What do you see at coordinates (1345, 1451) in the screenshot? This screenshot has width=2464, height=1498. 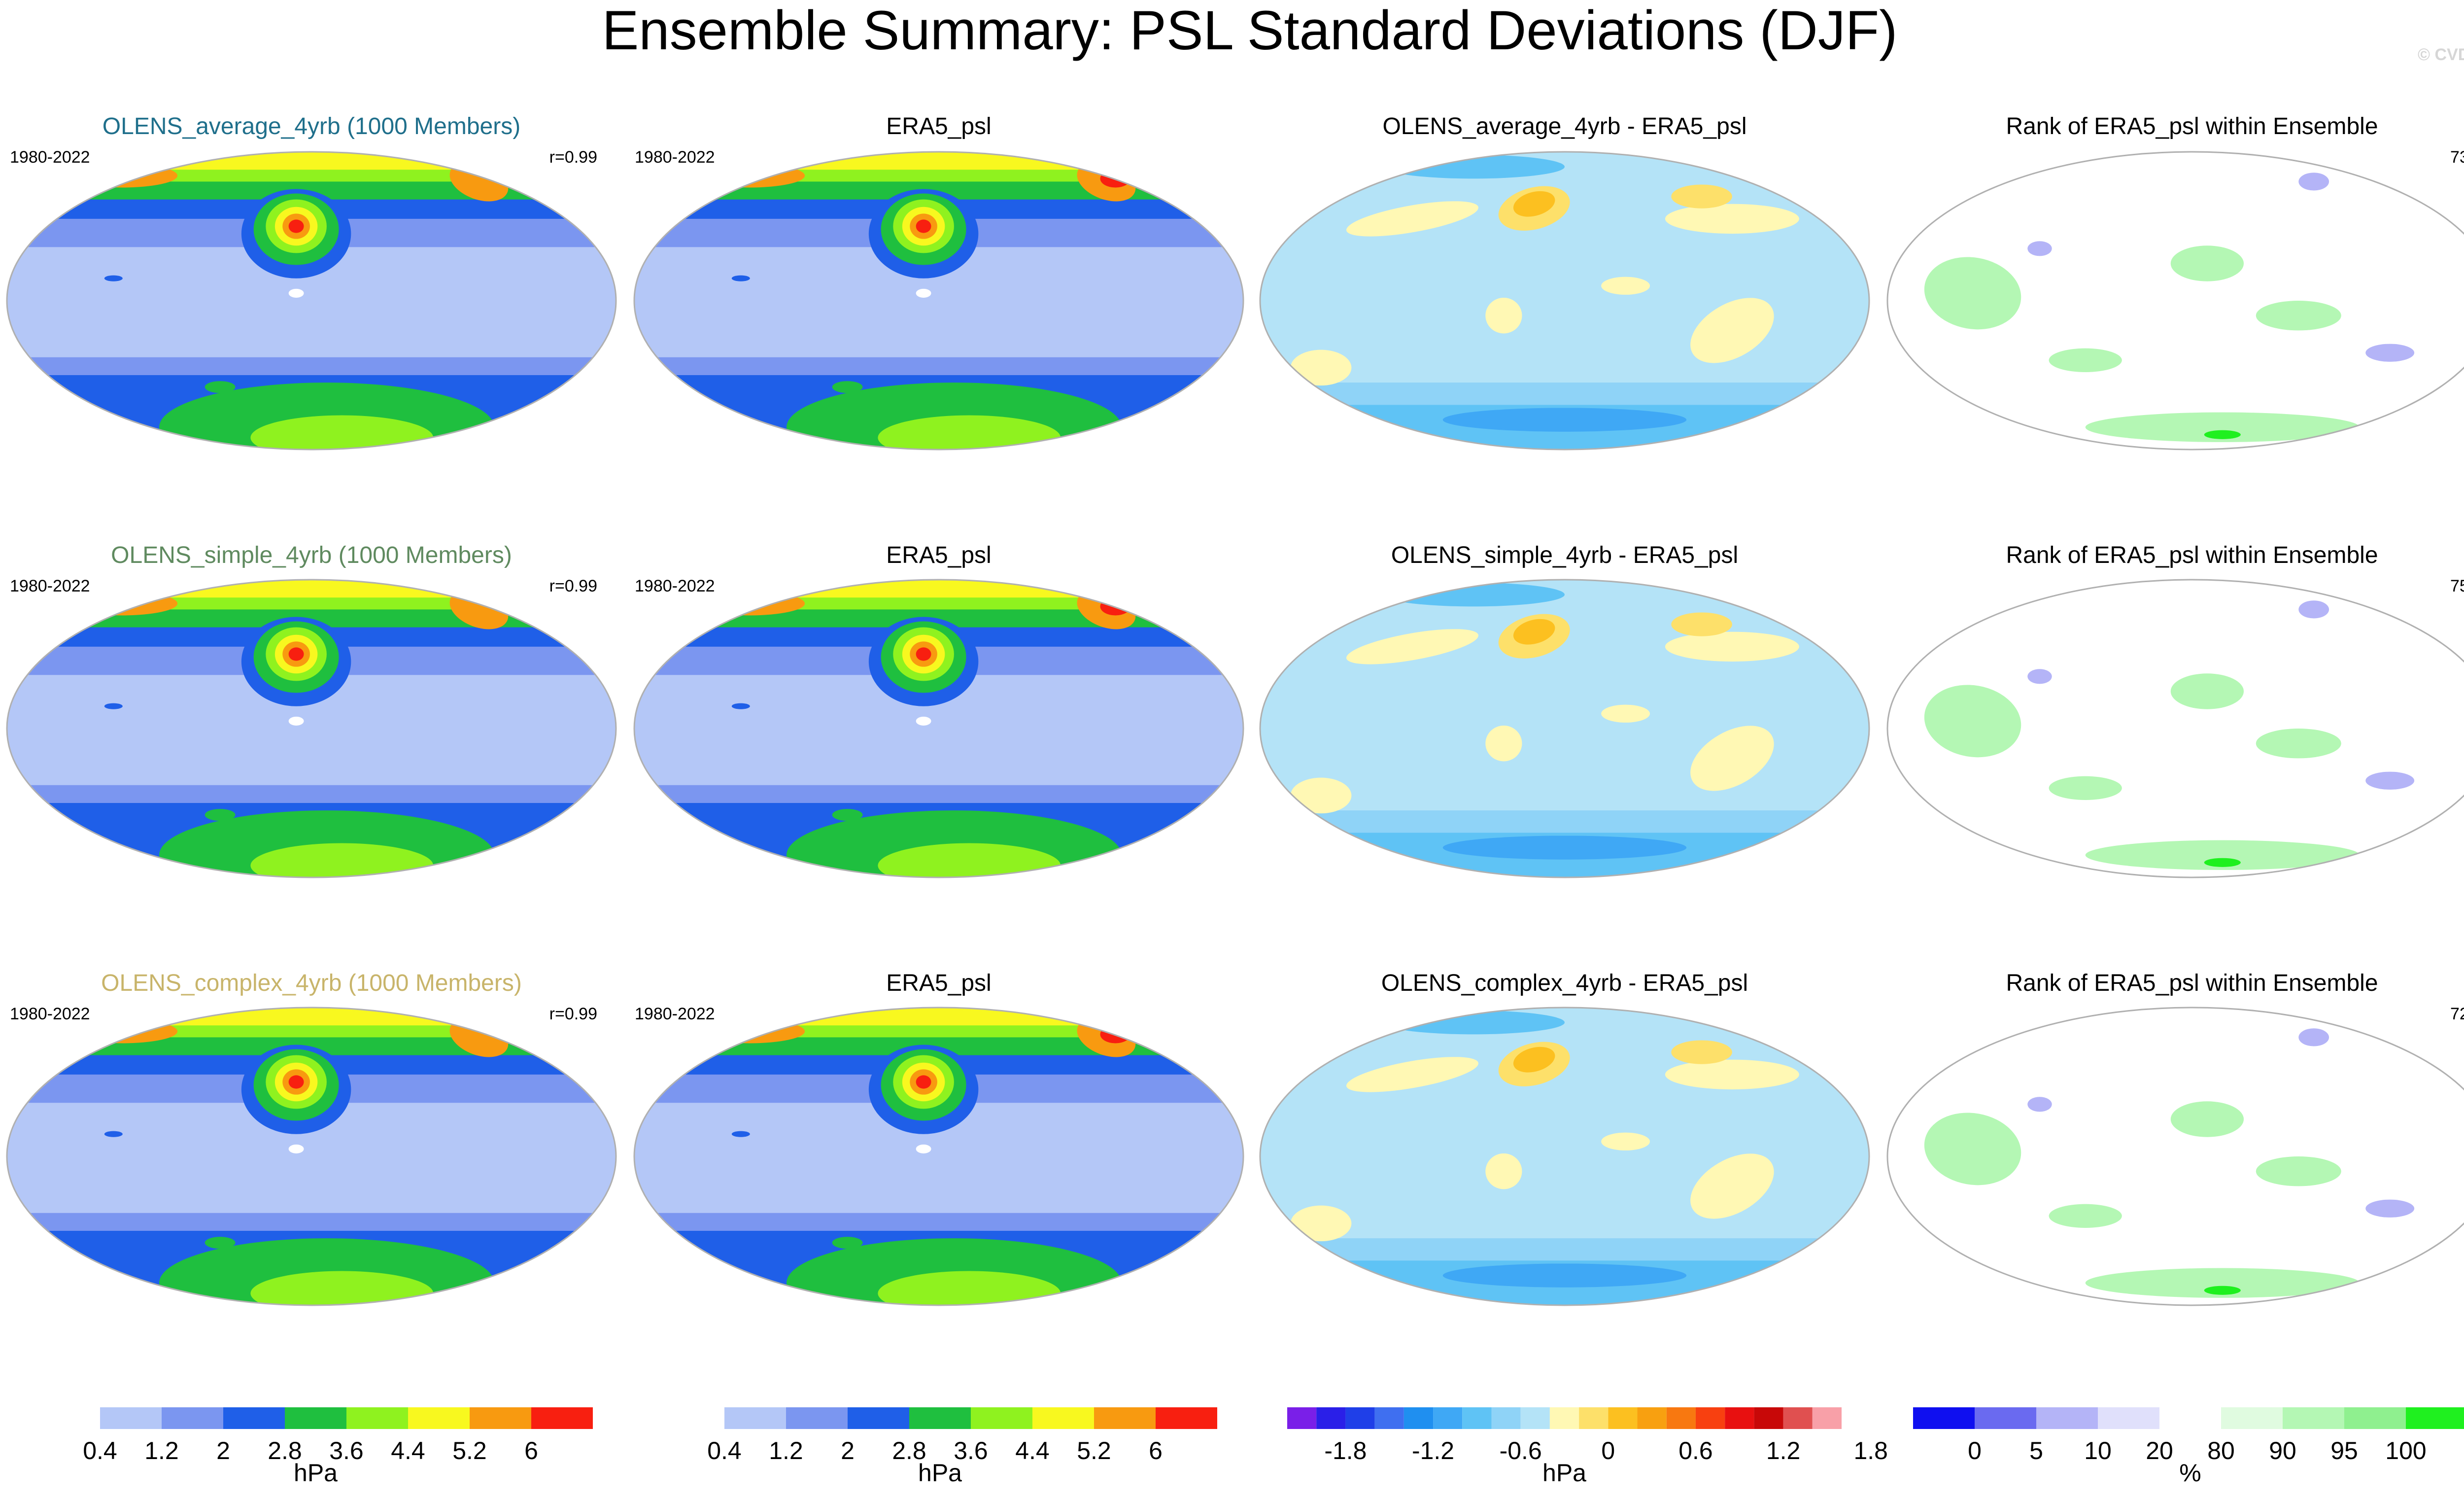 I see `colorbar-tick-label: -1.8` at bounding box center [1345, 1451].